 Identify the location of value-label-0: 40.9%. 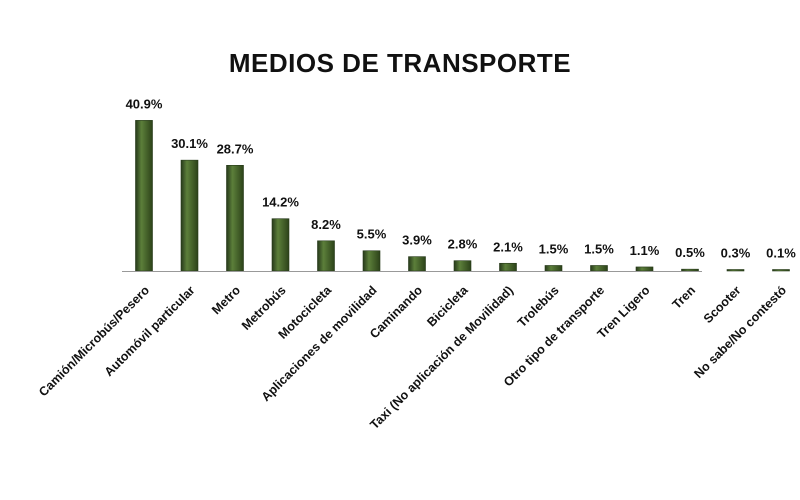
(144, 103).